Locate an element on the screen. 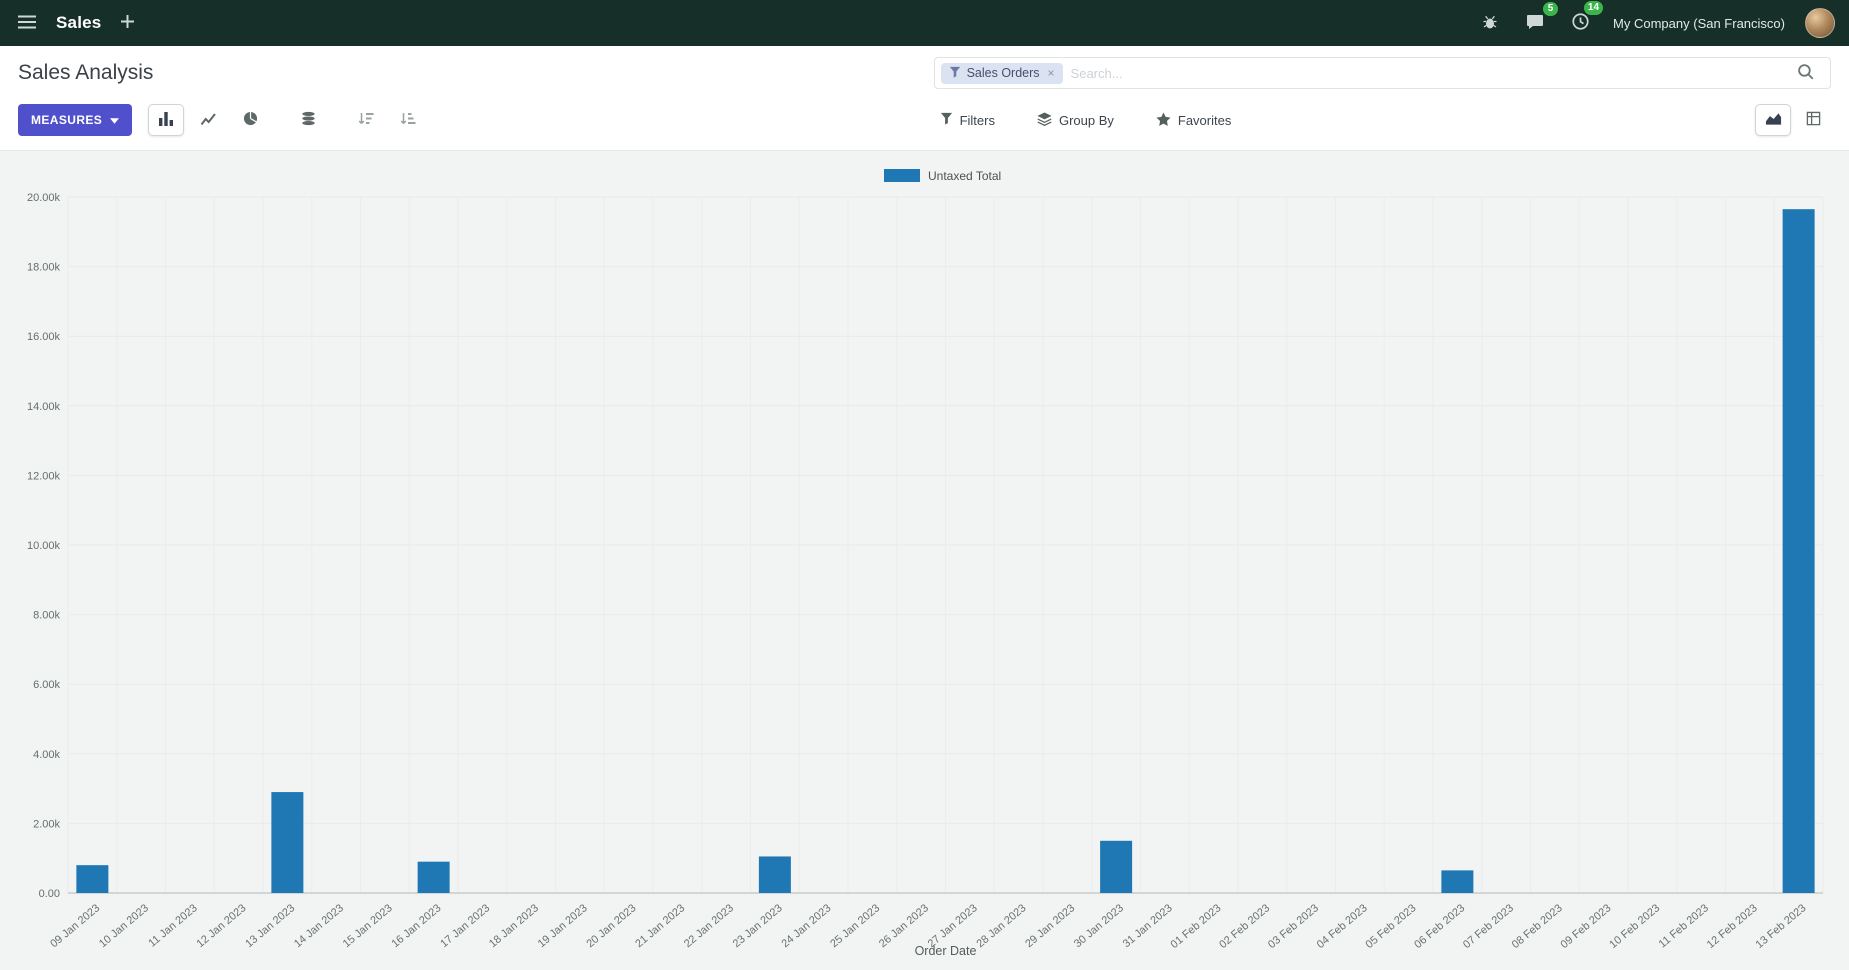 The image size is (1849, 970). filter-funnel-icon is located at coordinates (955, 73).